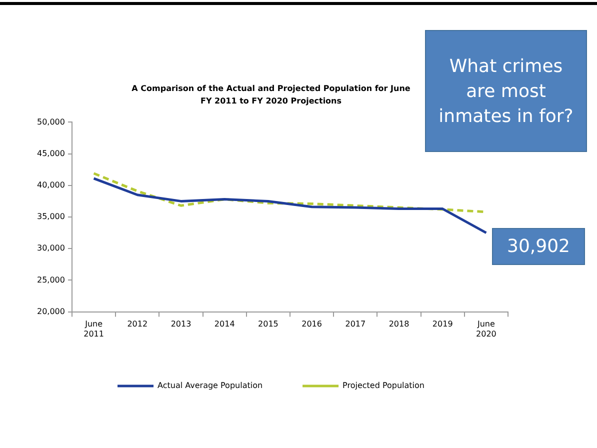  Describe the element at coordinates (538, 246) in the screenshot. I see `text-box: 30,902` at that location.